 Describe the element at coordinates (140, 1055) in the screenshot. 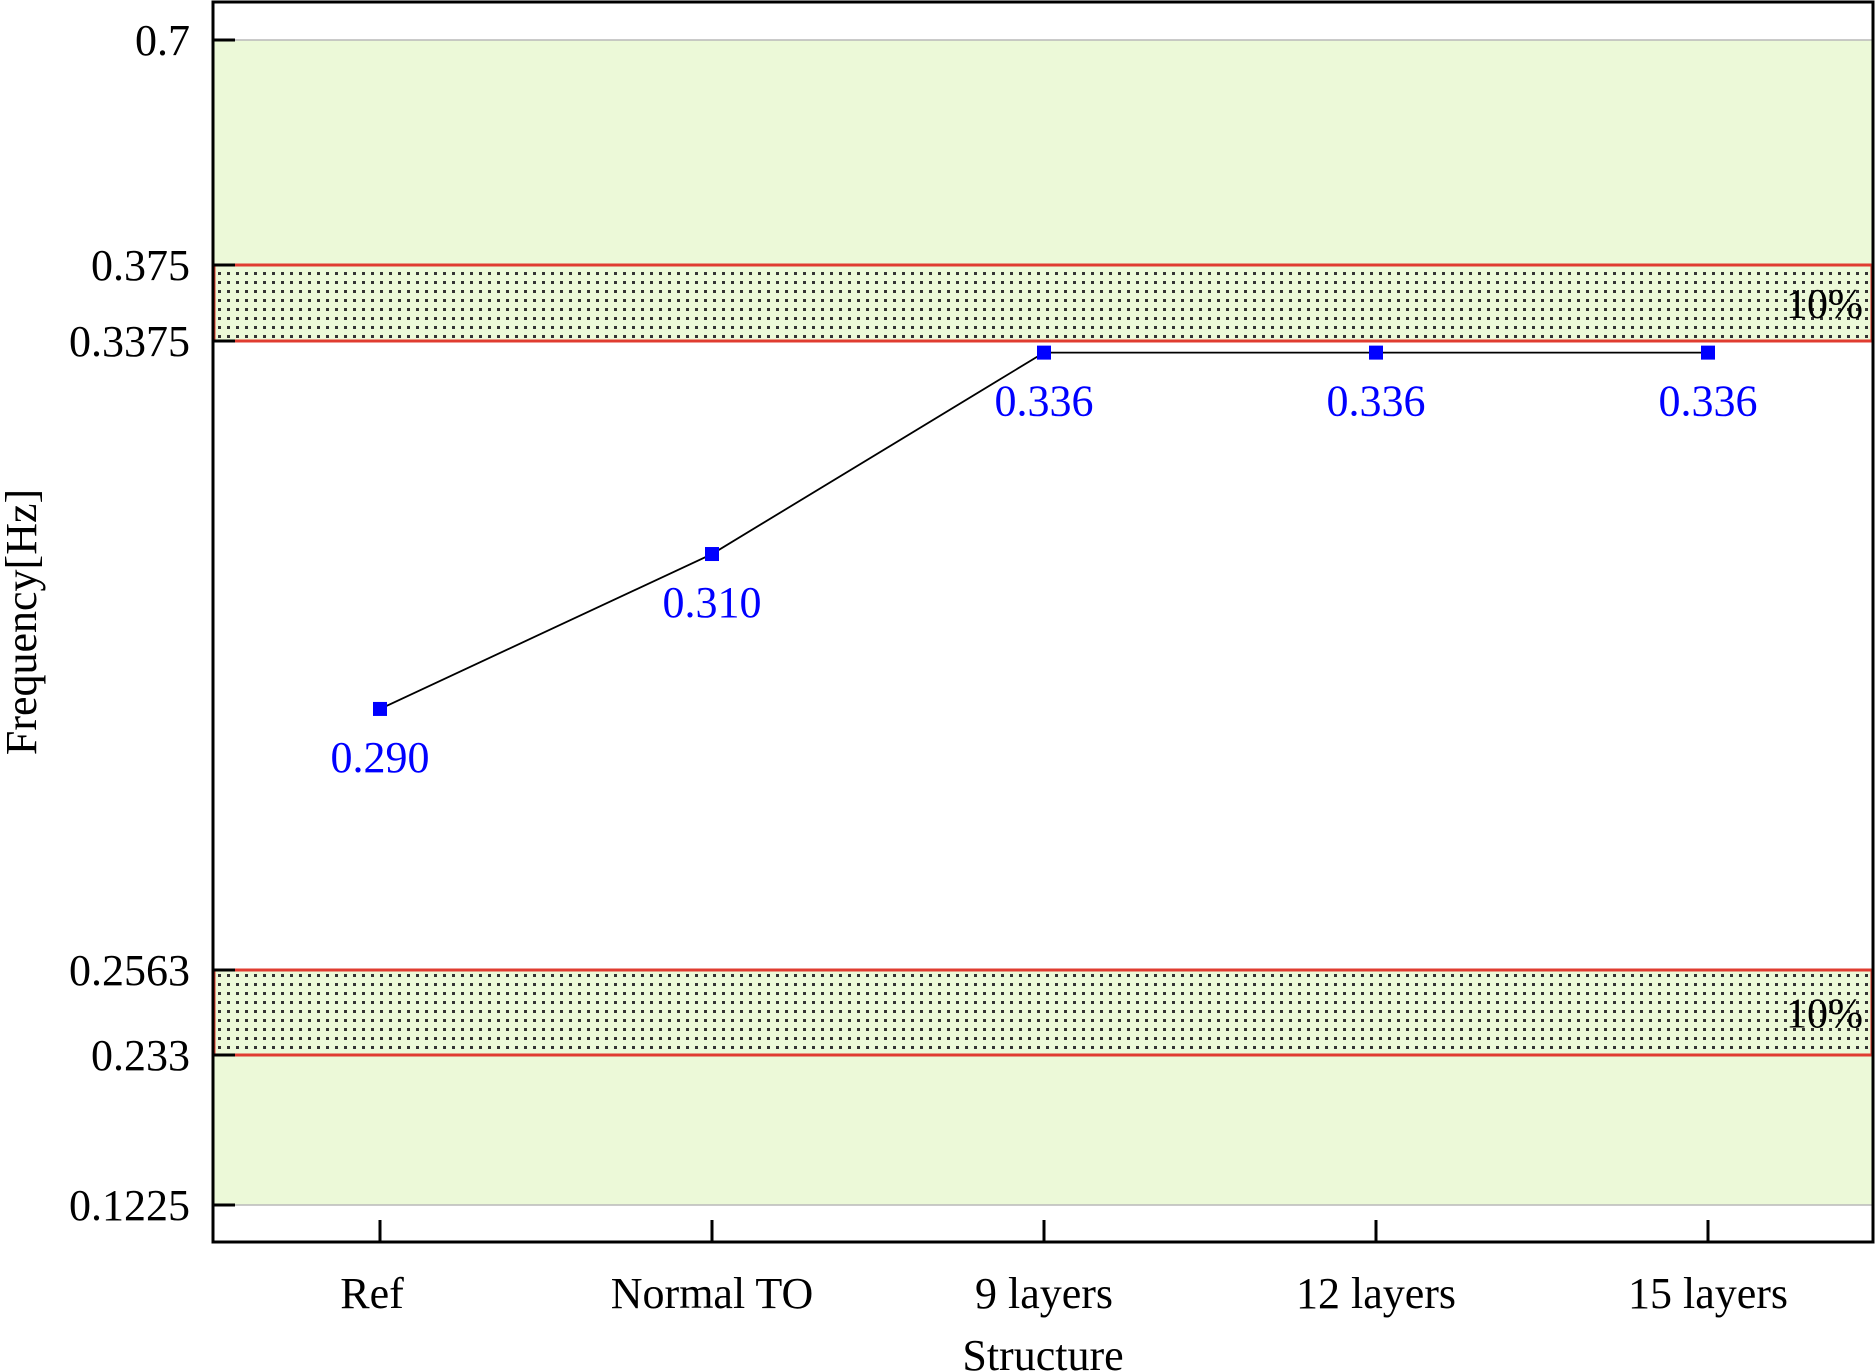

I see `y-tick-label-4: 0.233` at that location.